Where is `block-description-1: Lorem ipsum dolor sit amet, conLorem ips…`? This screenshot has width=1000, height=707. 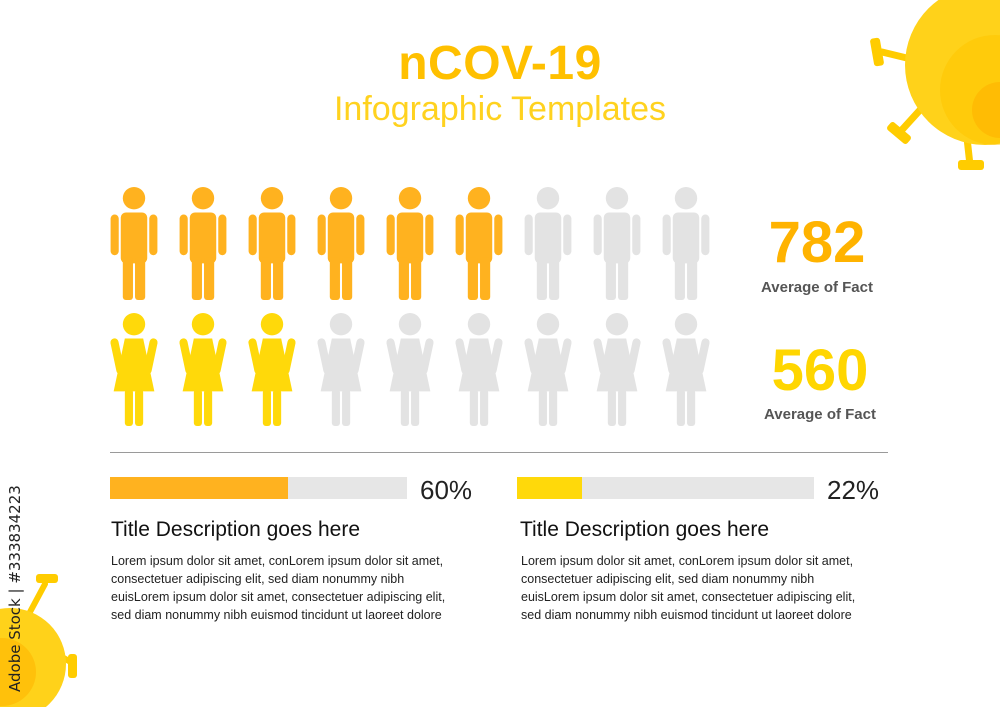
block-description-1: Lorem ipsum dolor sit amet, conLorem ips… is located at coordinates (301, 588).